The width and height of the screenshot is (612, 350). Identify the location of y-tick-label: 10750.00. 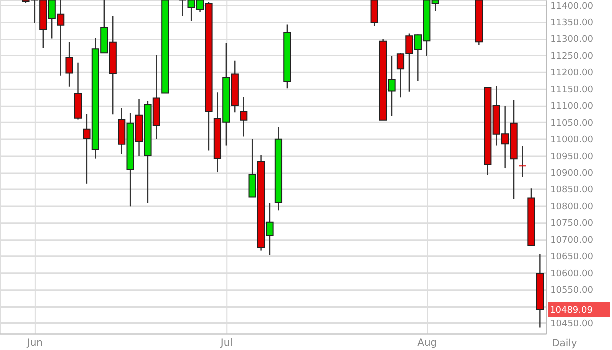
(572, 224).